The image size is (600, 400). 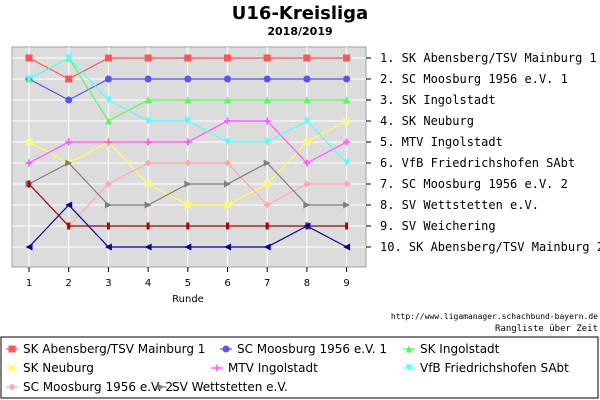 What do you see at coordinates (474, 79) in the screenshot?
I see `y-tick-label: 2. SC Moosburg 1956 e.V. 1` at bounding box center [474, 79].